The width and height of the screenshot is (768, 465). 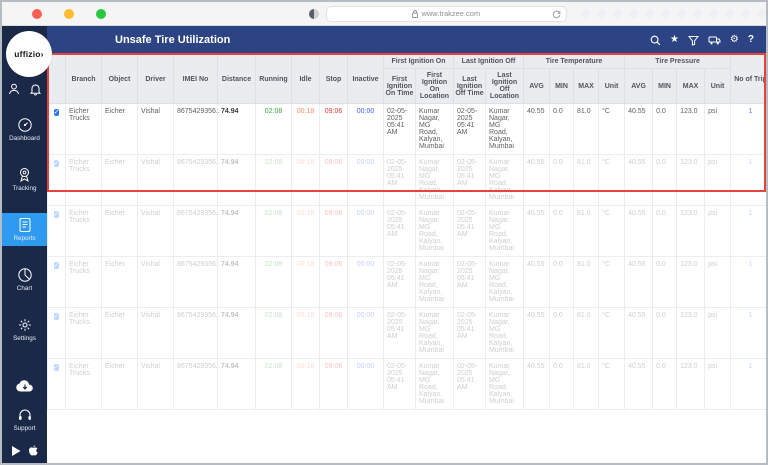 I want to click on col-inactive: Inactive, so click(x=365, y=79).